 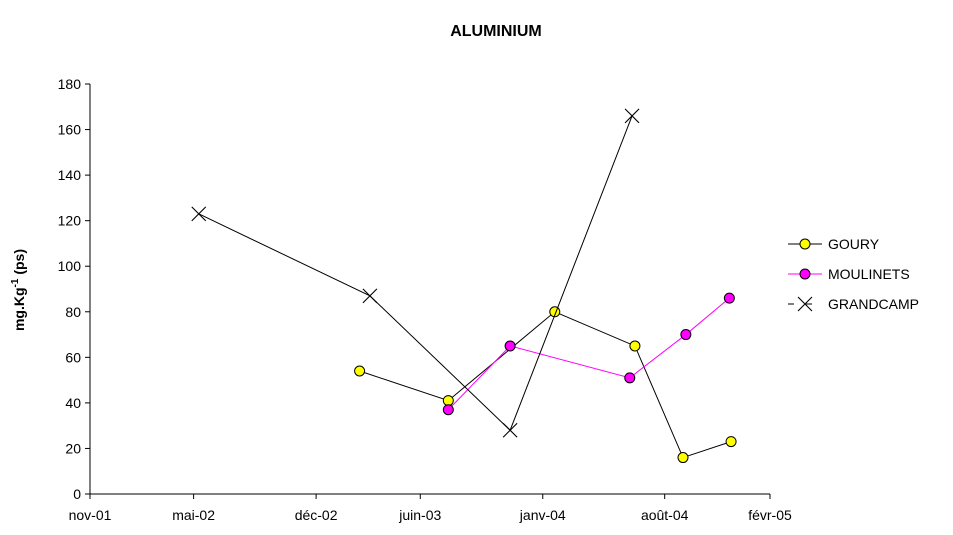 I want to click on legend: GOURY MOULINETS GRANDCAMP, so click(x=853, y=274).